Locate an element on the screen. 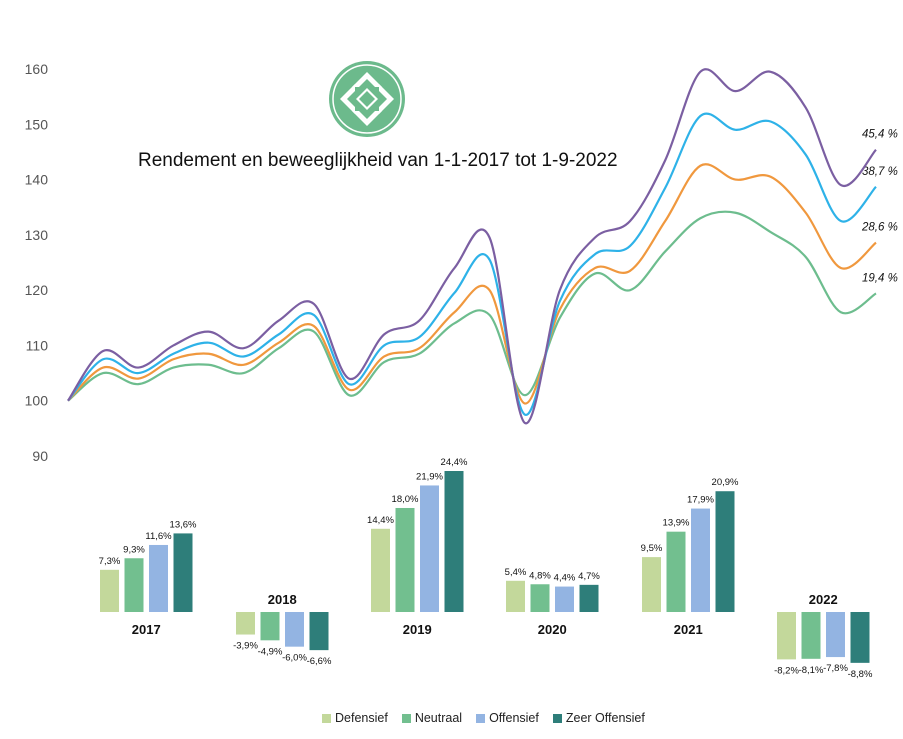 Image resolution: width=903 pixels, height=739 pixels. bar-2022-neutraal is located at coordinates (811, 635).